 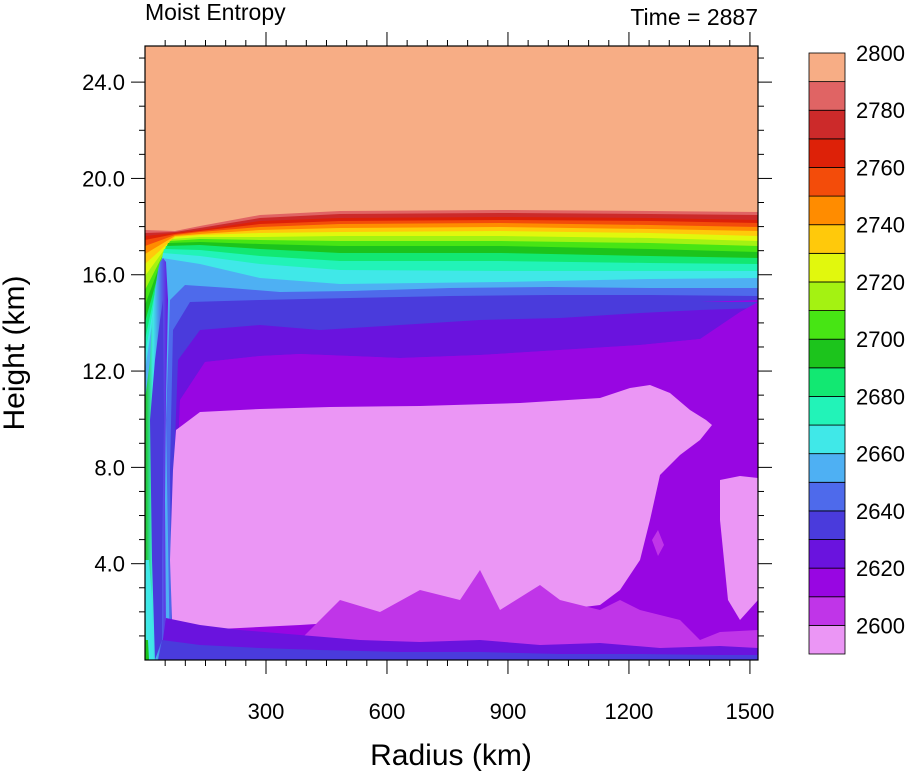 What do you see at coordinates (880, 225) in the screenshot?
I see `colorbar-label: 2740` at bounding box center [880, 225].